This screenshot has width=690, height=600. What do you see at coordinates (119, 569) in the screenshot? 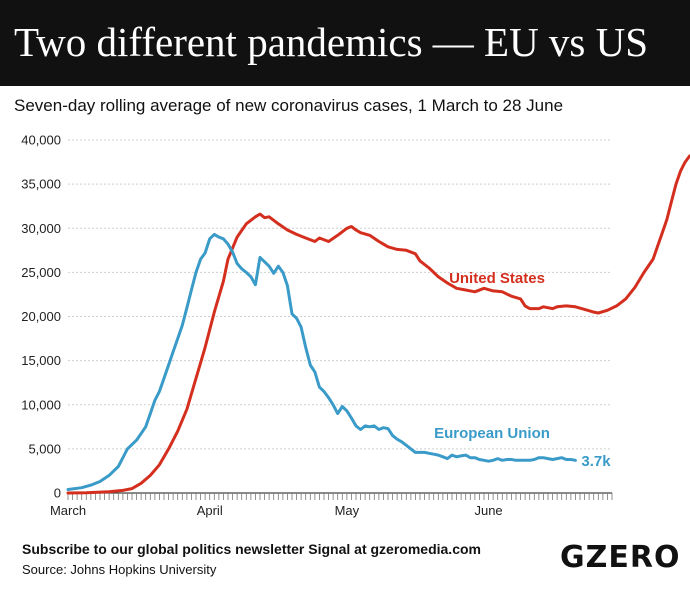
I see `source-note: Source: Johns Hopkins University` at bounding box center [119, 569].